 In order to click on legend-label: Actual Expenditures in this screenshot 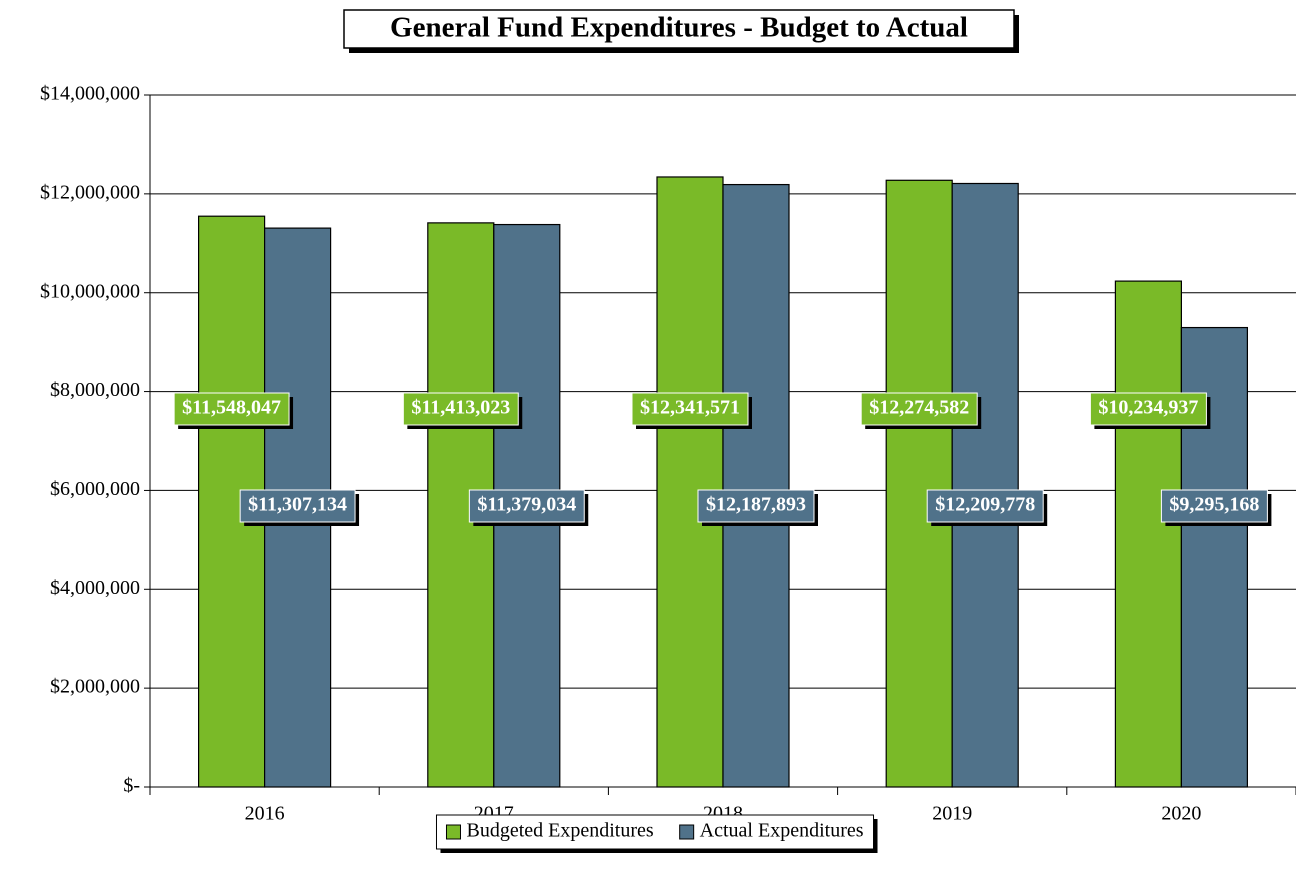, I will do `click(782, 831)`.